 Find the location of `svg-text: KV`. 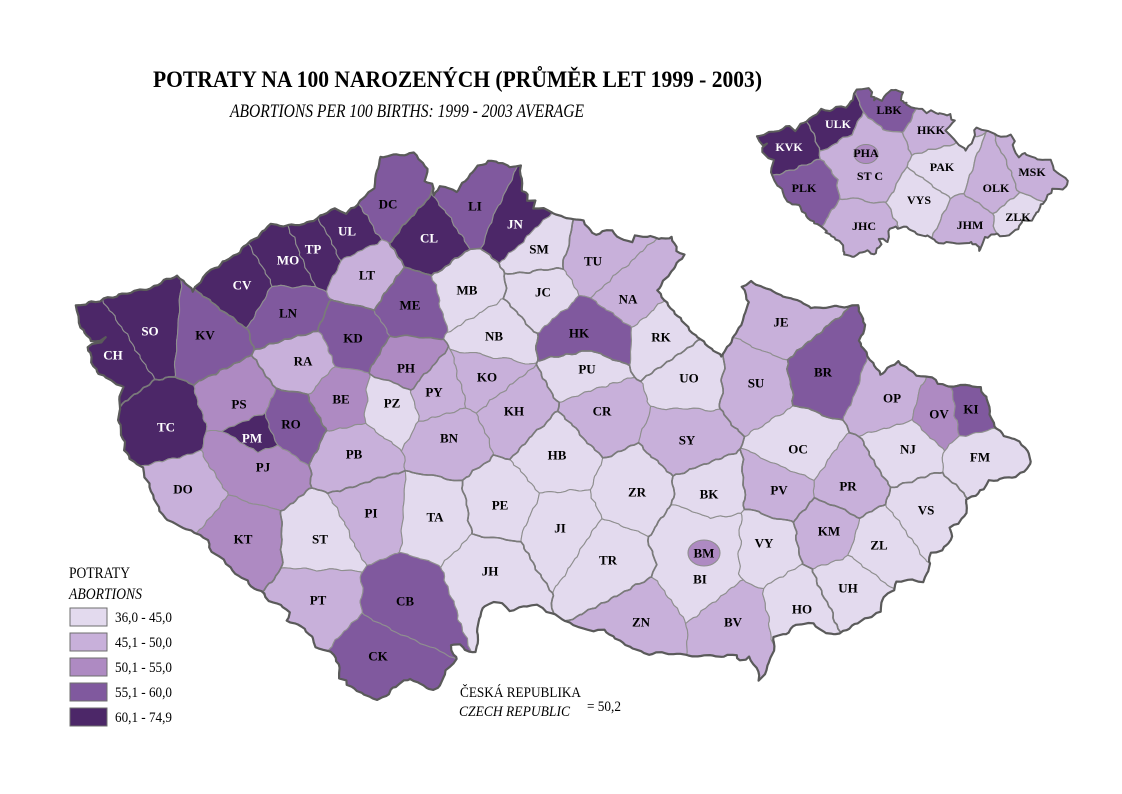

svg-text: KV is located at coordinates (205, 335).